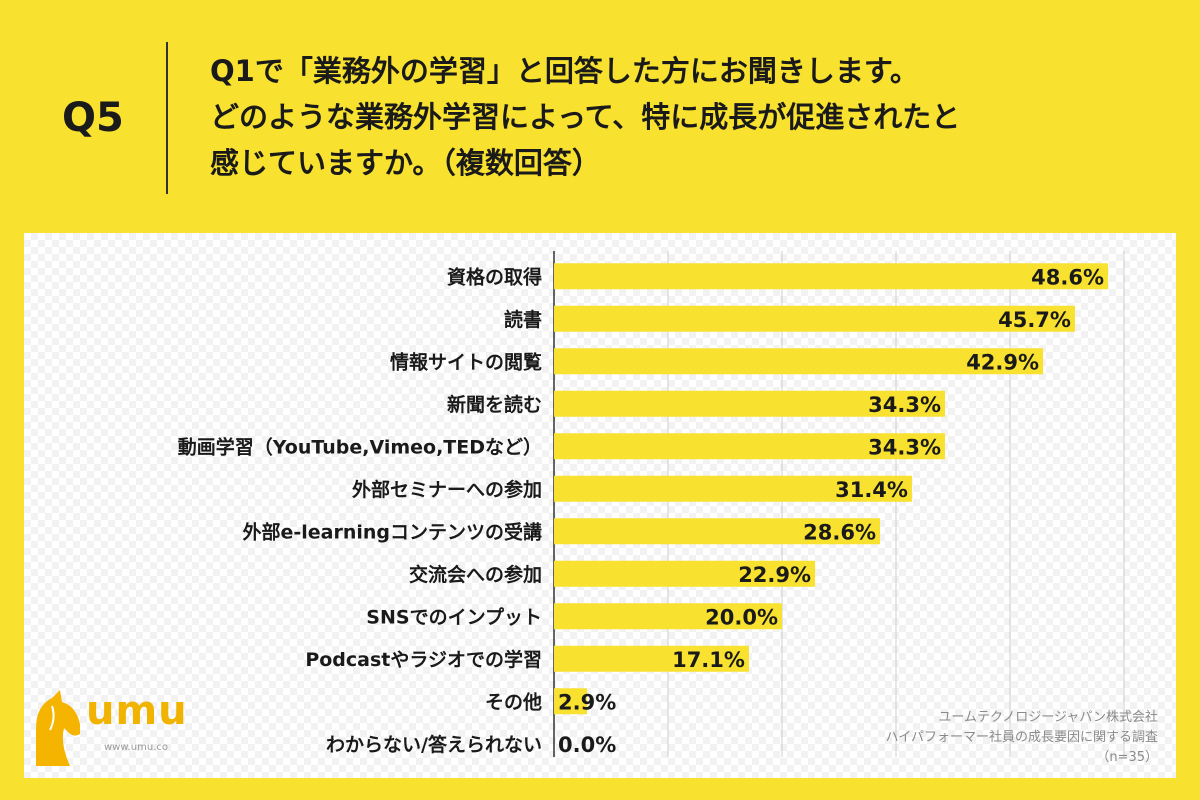  What do you see at coordinates (392, 531) in the screenshot?
I see `category-label: 外部e-learningコンテンツの受講` at bounding box center [392, 531].